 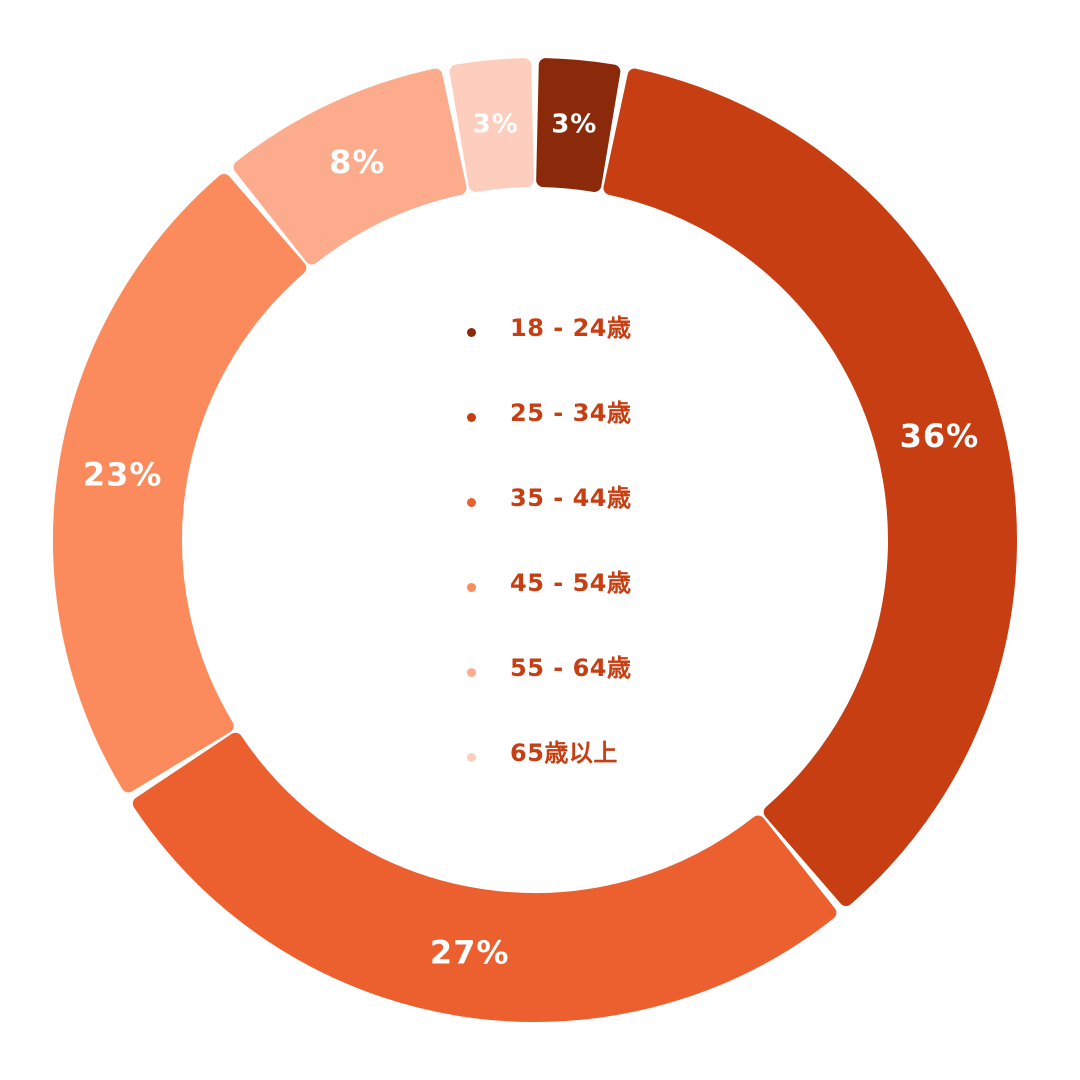 I want to click on legend-item: 45 - 54歳, so click(x=545, y=580).